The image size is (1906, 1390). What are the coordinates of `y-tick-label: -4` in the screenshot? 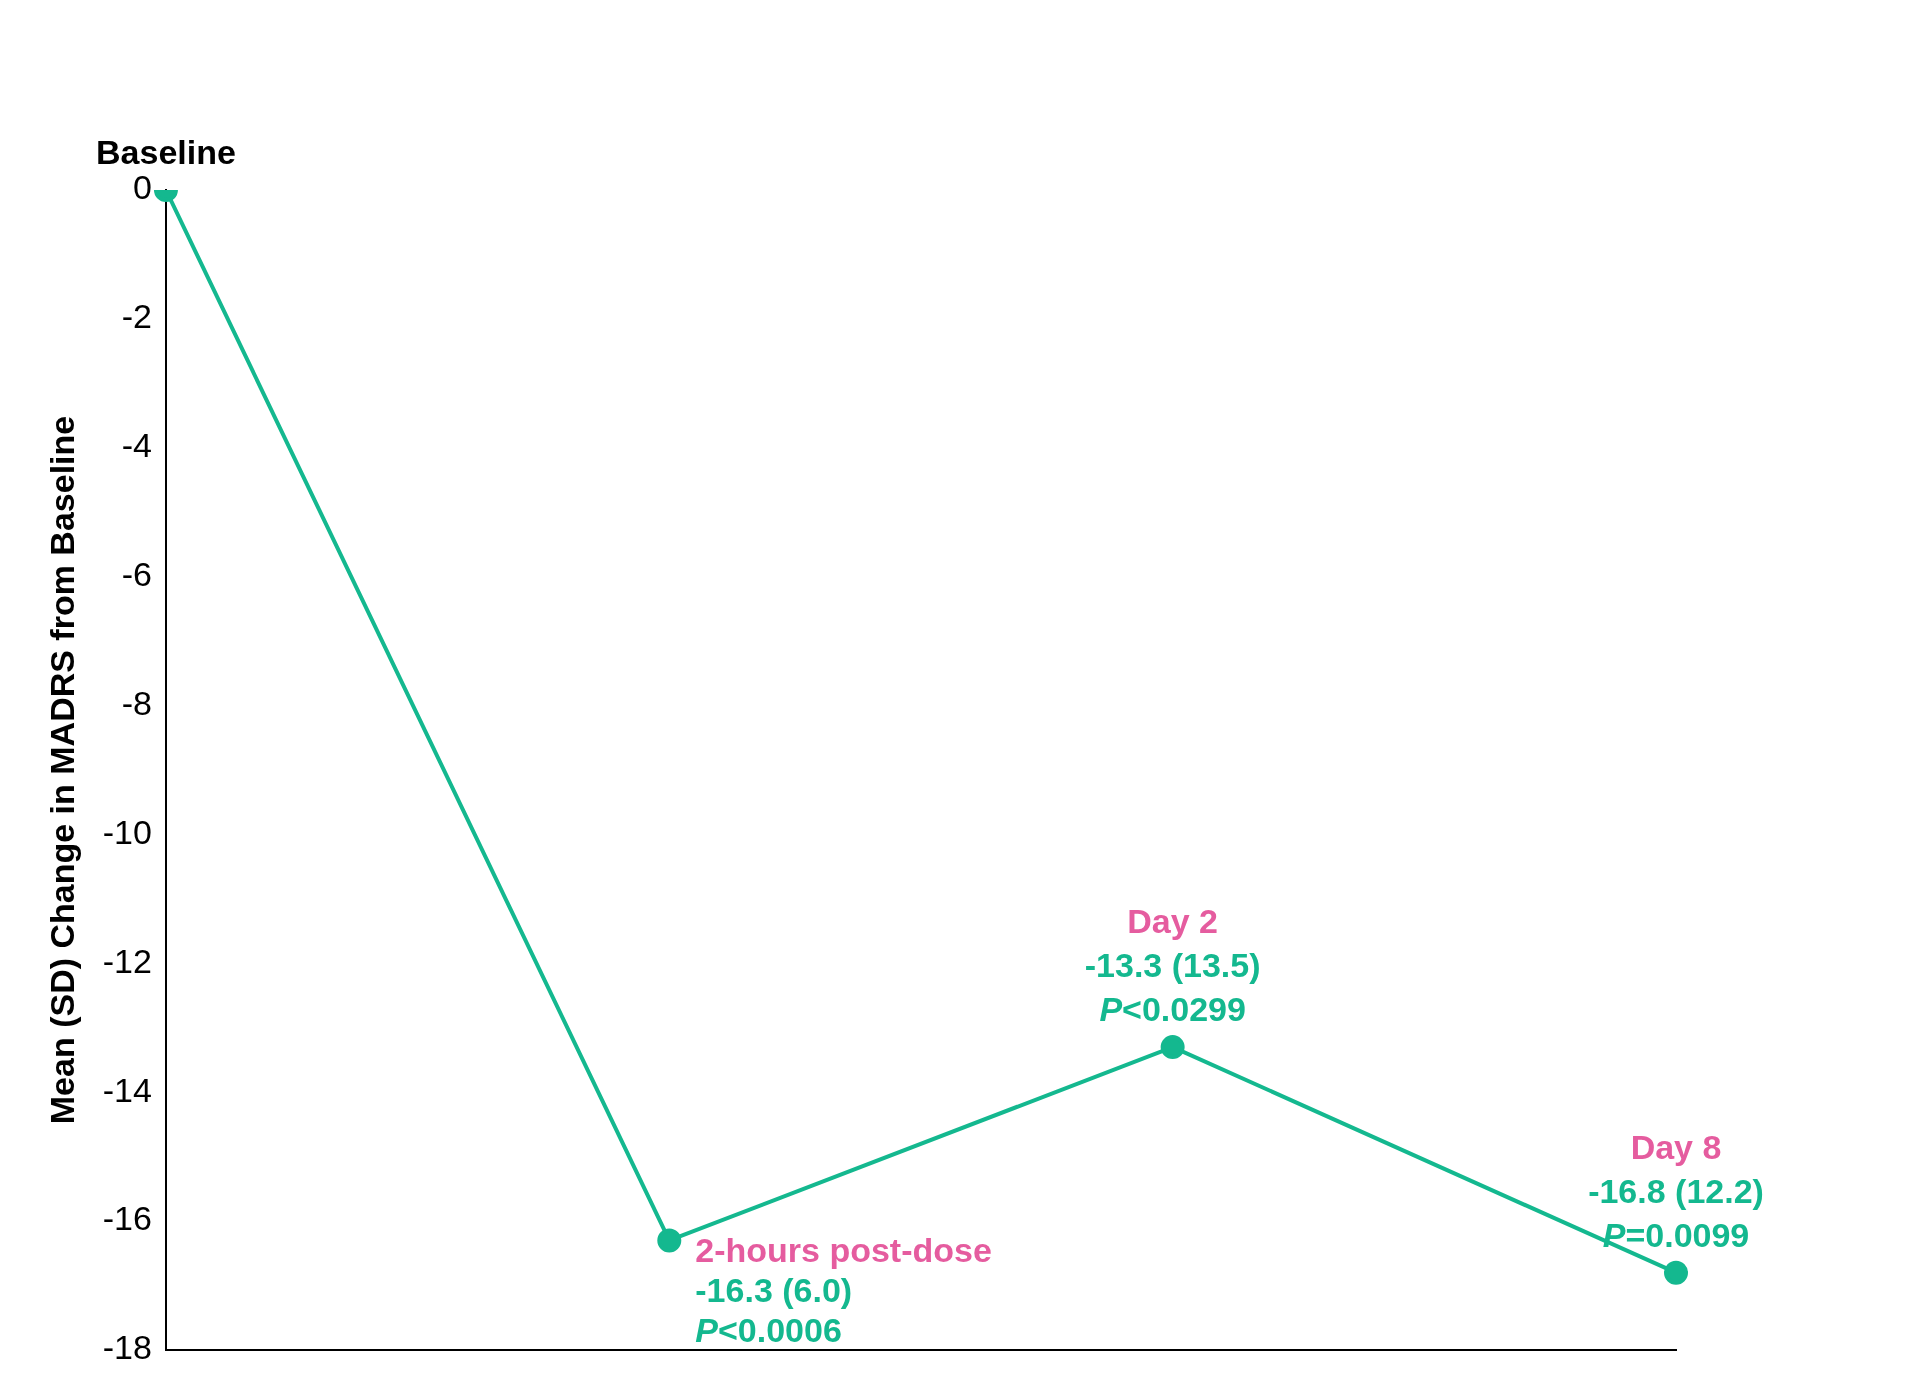 It's located at (136, 445).